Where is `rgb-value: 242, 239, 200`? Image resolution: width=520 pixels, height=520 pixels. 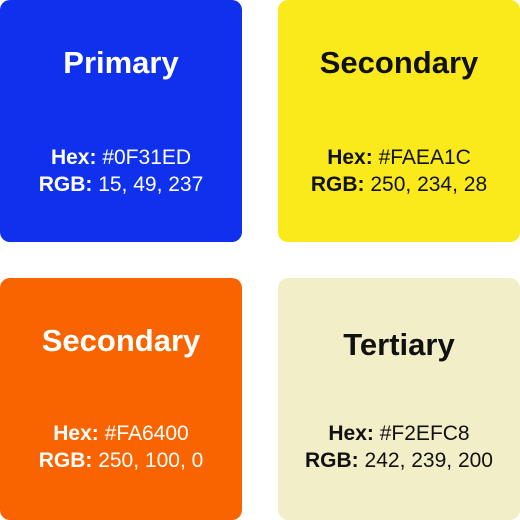 rgb-value: 242, 239, 200 is located at coordinates (428, 460).